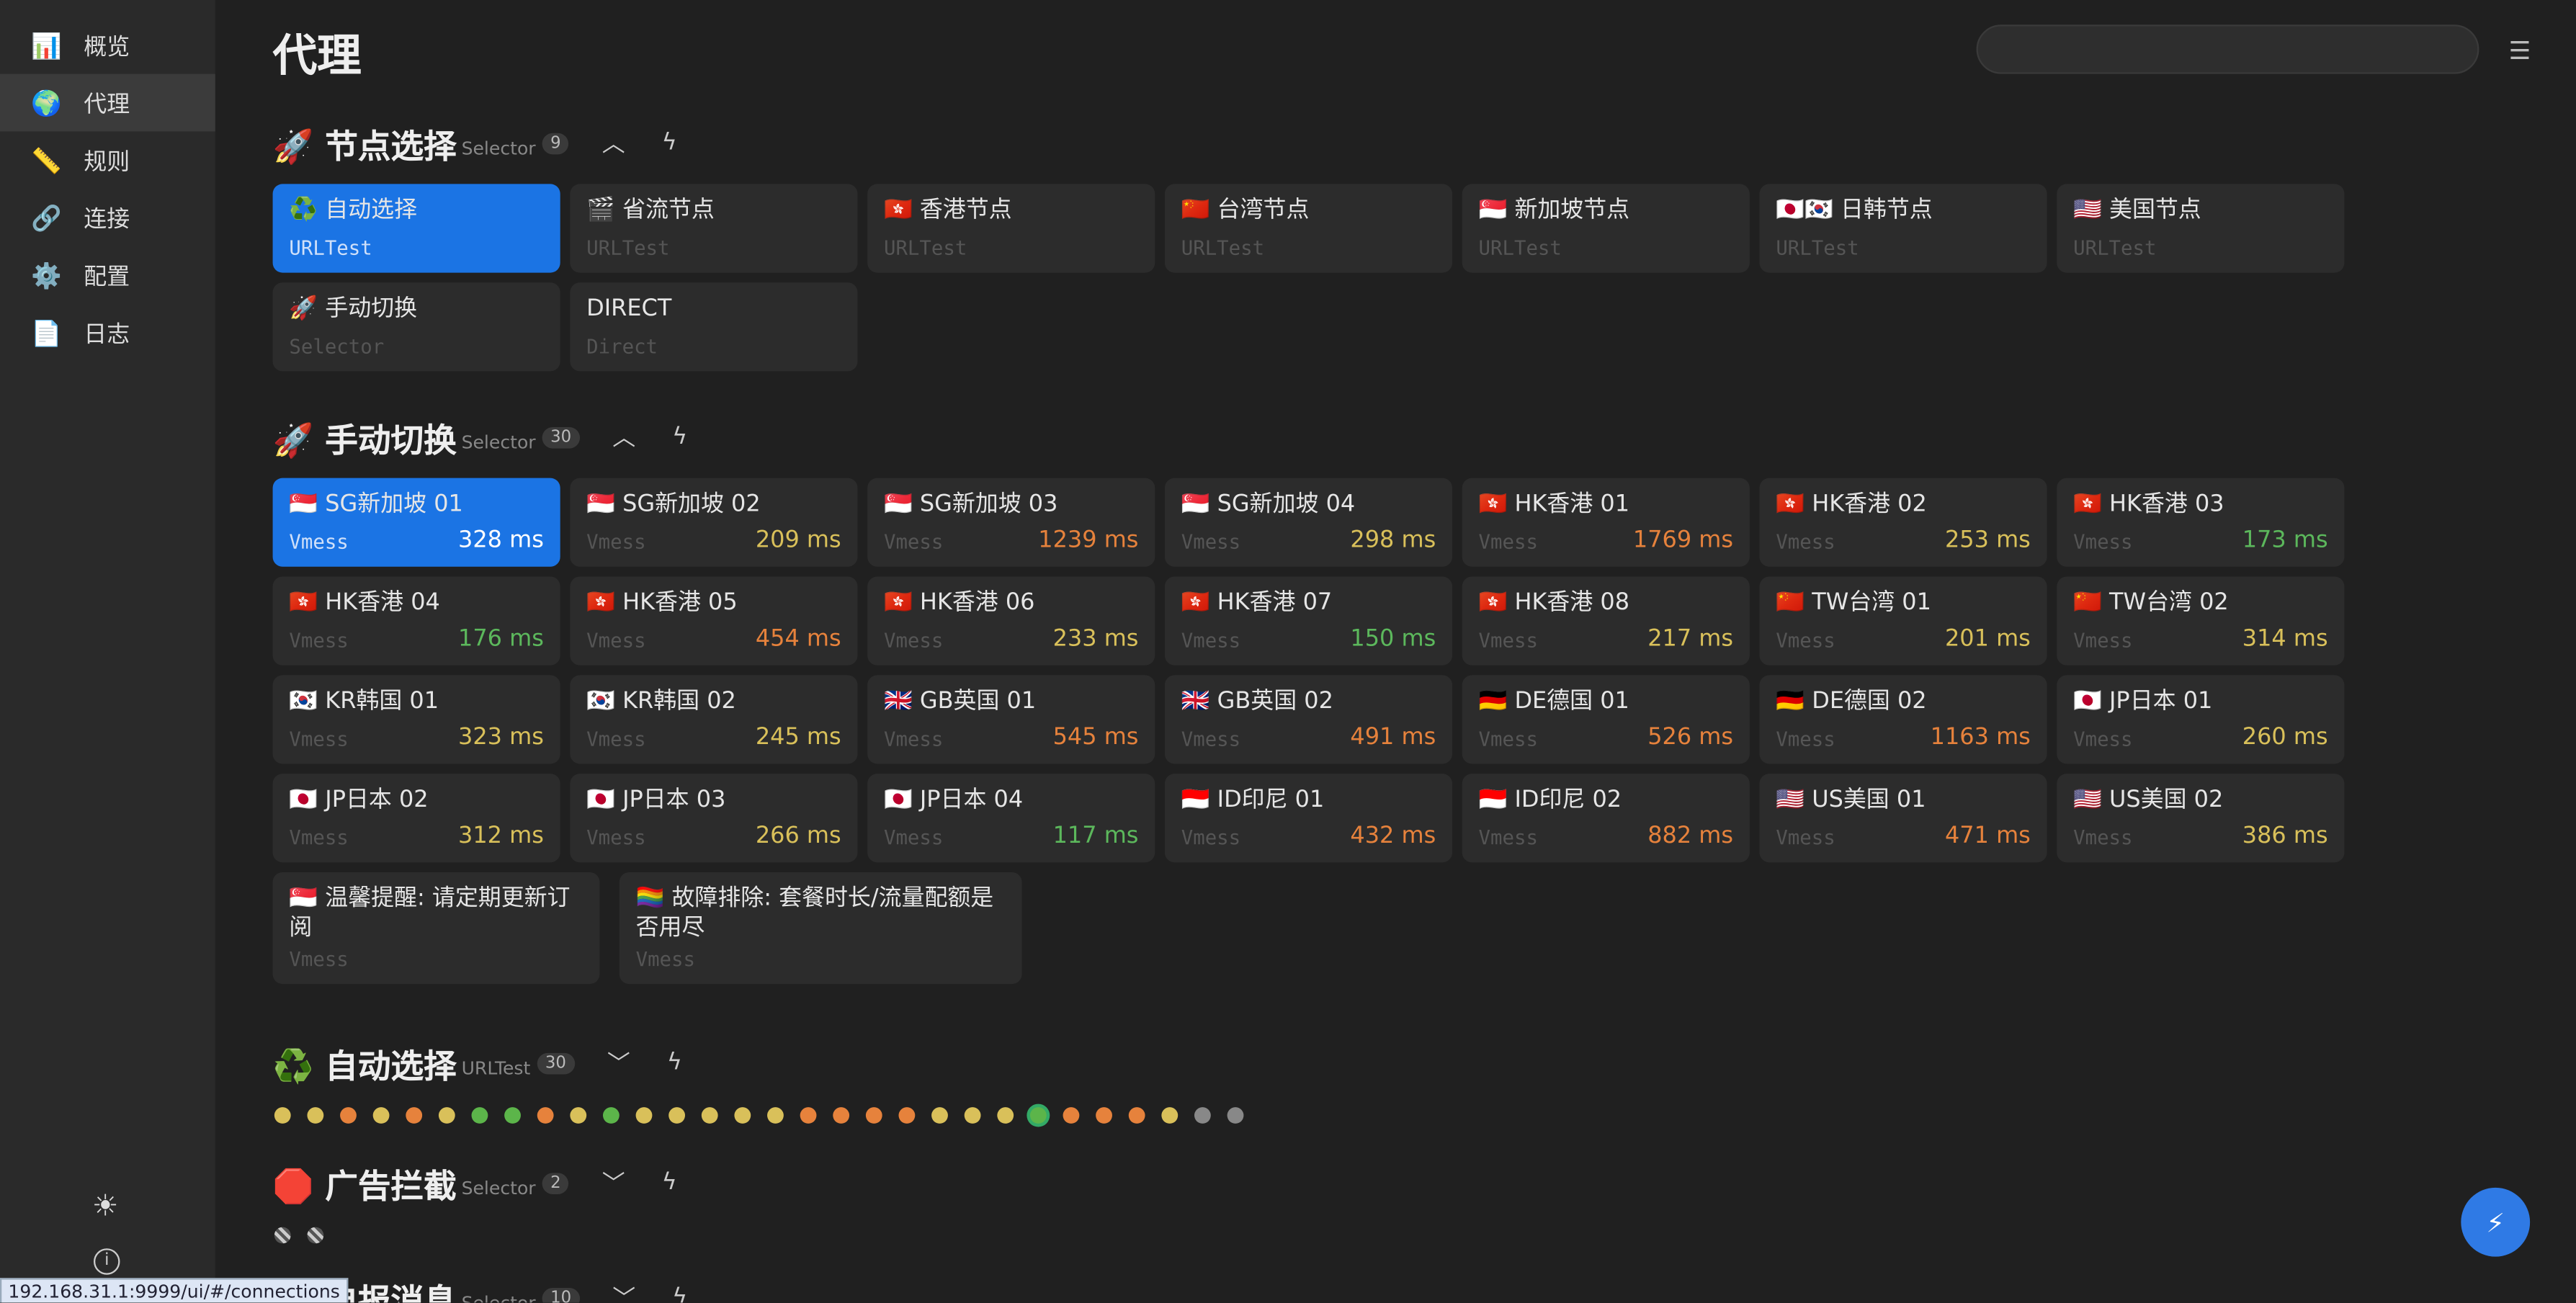 The image size is (2576, 1303). What do you see at coordinates (416, 621) in the screenshot?
I see `proxy-card: 🇭🇰 HK香港 04 Vmess 176 ms` at bounding box center [416, 621].